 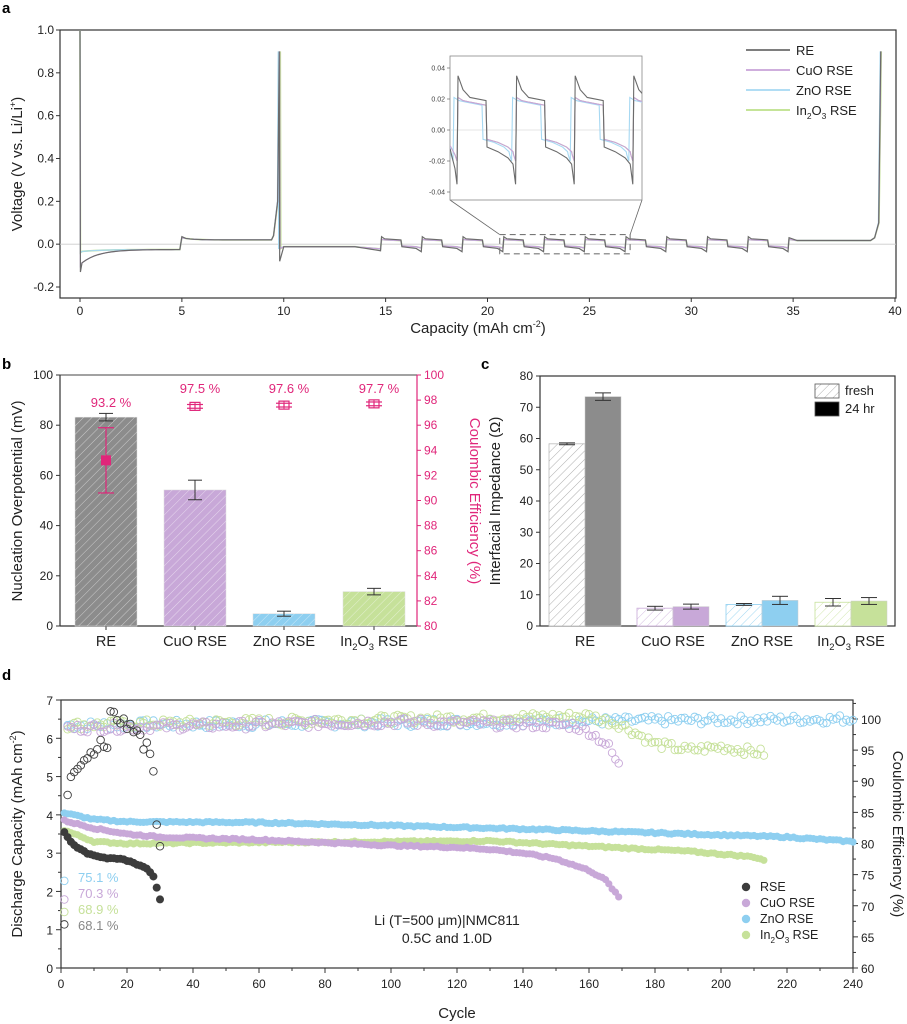 I want to click on inset-frame, so click(x=546, y=128).